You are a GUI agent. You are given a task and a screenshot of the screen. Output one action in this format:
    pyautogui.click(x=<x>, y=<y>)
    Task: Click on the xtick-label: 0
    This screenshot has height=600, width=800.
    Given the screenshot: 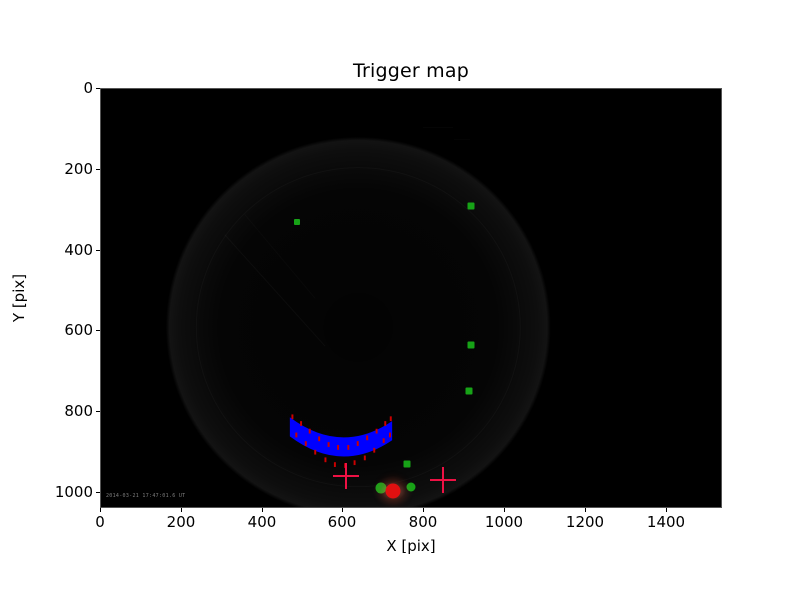 What is the action you would take?
    pyautogui.click(x=100, y=522)
    